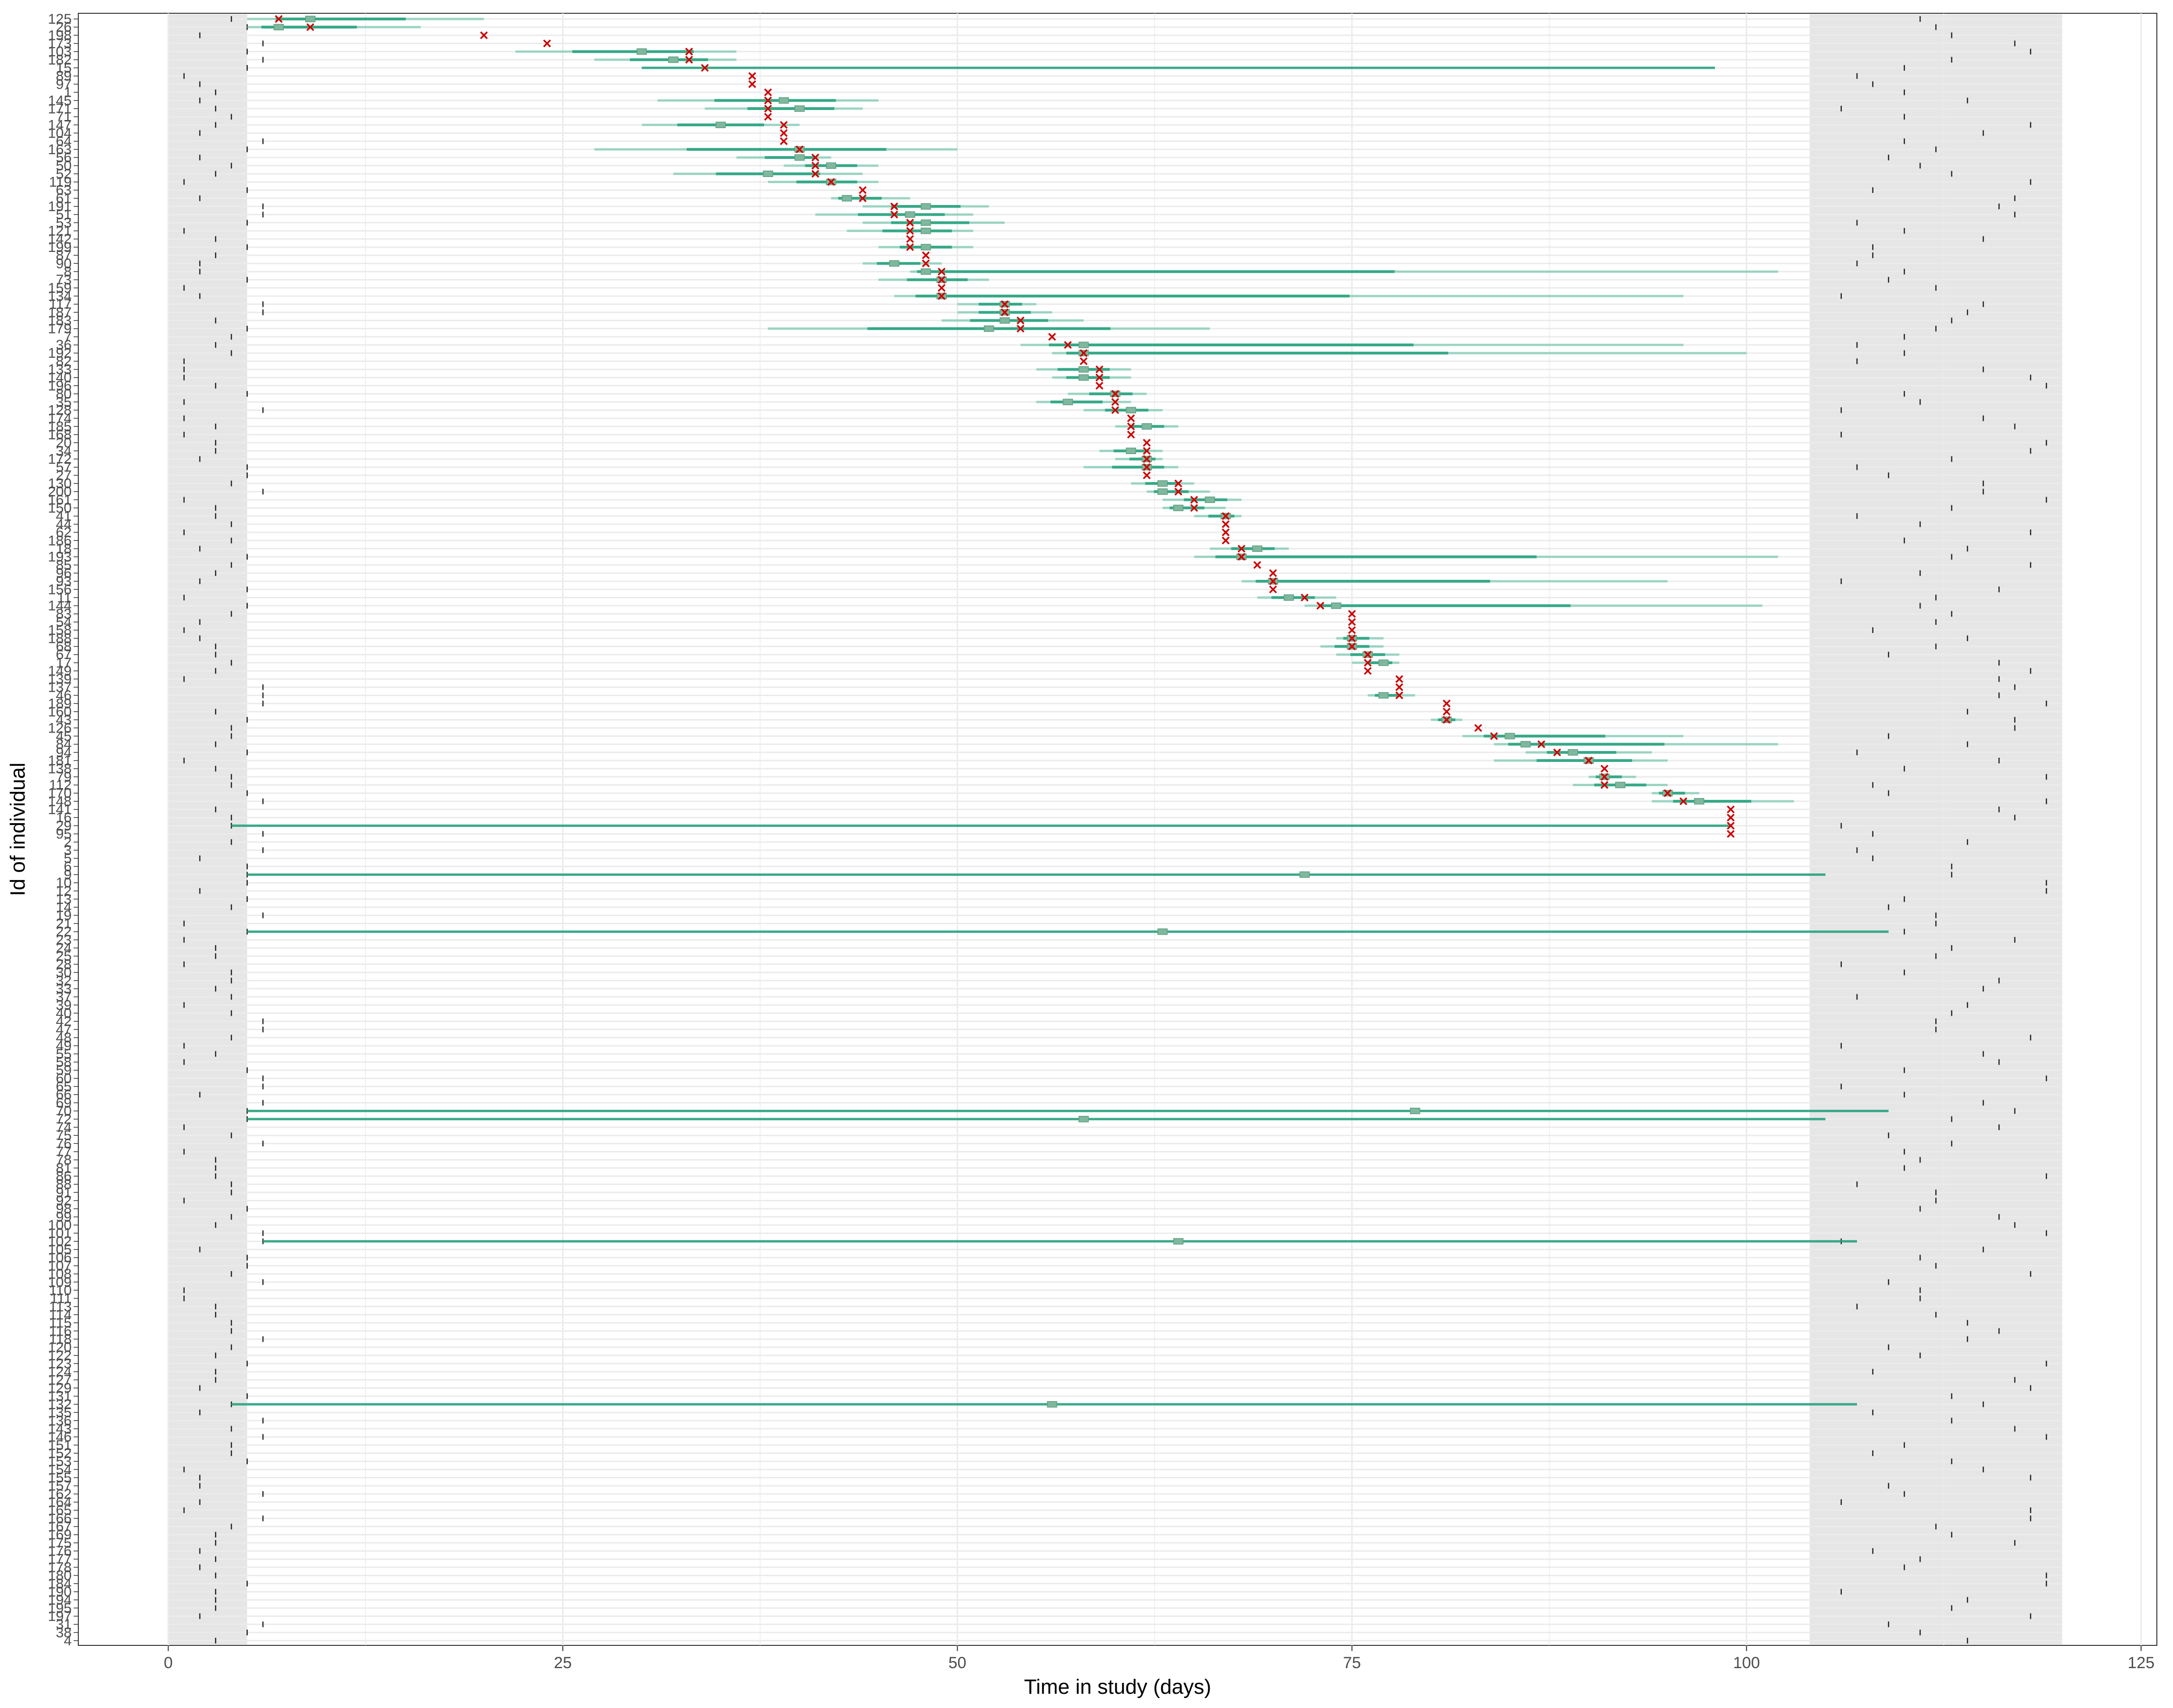  Describe the element at coordinates (64, 826) in the screenshot. I see `y-axis-tick-label: 29` at that location.